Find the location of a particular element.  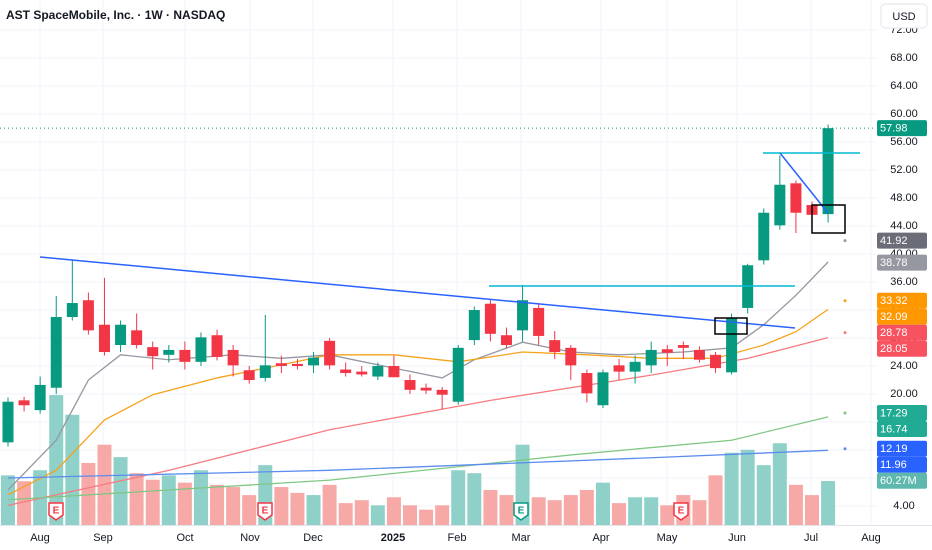

x-tick-label: 2025 is located at coordinates (393, 538).